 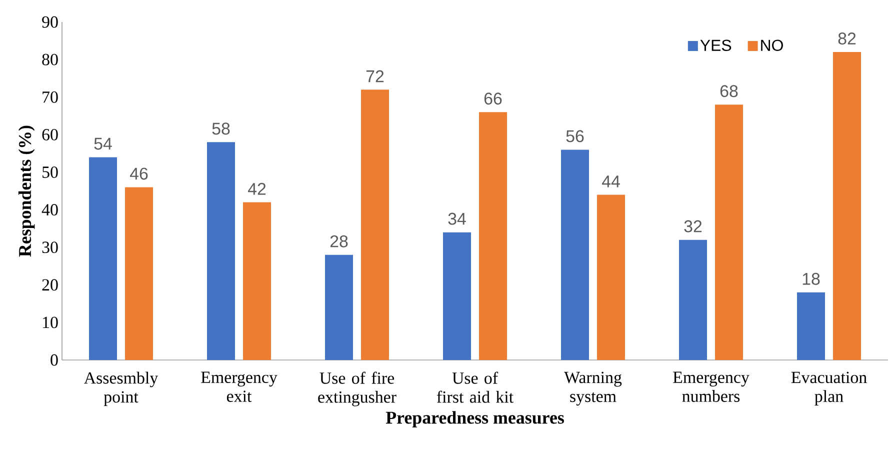 I want to click on x-tick-label: Emergency numbers, so click(x=711, y=387).